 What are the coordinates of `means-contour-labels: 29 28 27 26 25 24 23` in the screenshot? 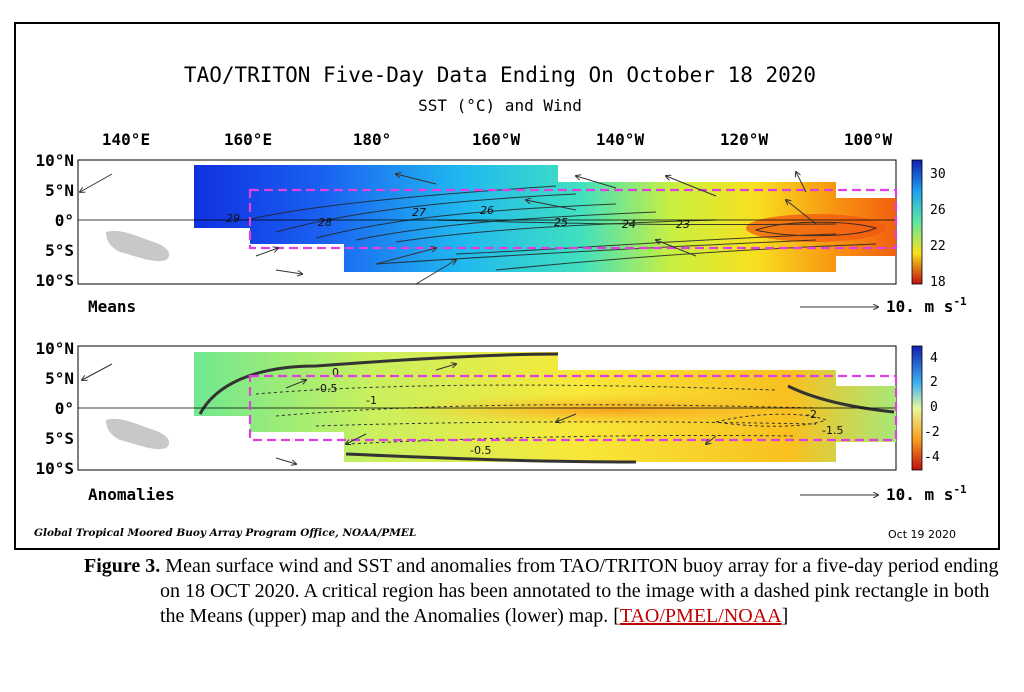 It's located at (458, 217).